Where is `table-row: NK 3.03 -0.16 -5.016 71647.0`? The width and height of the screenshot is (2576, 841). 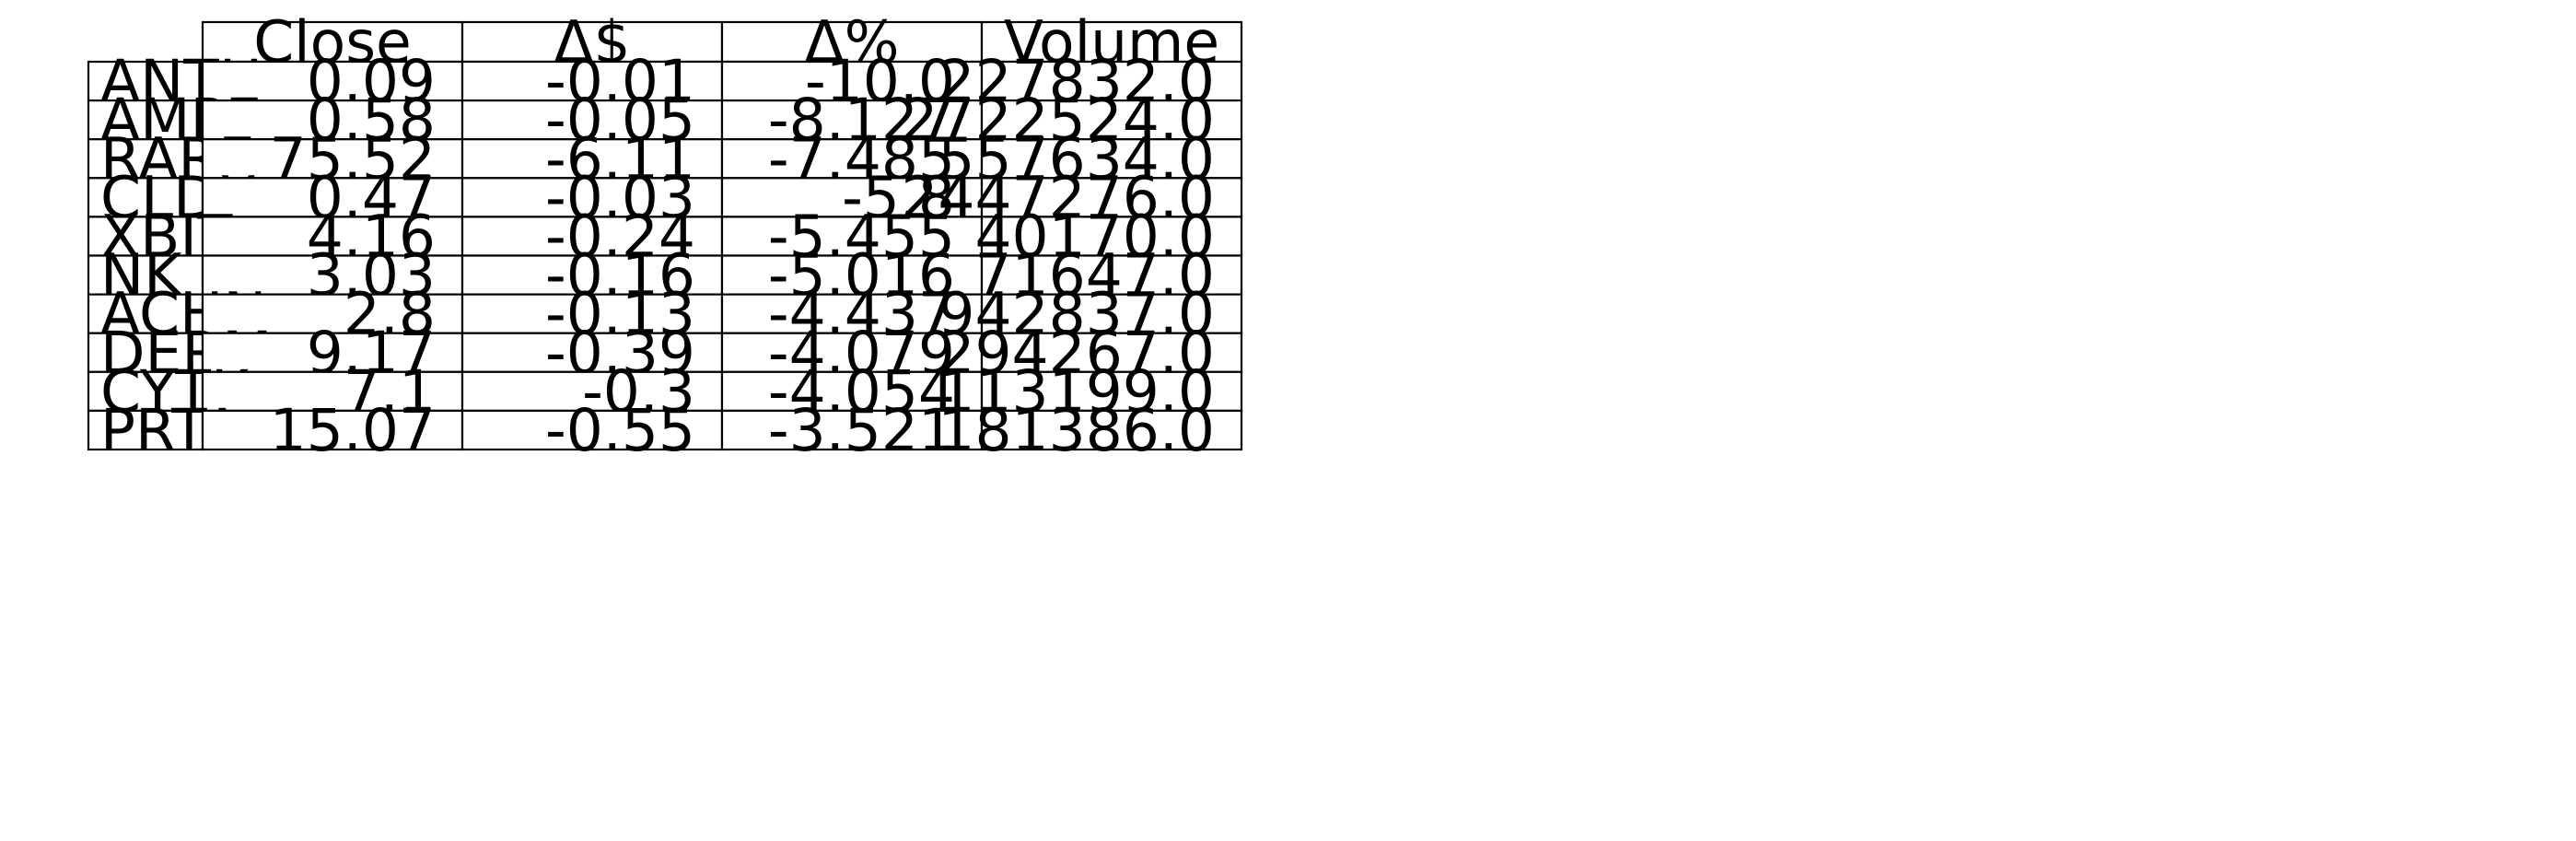
table-row: NK 3.03 -0.16 -5.016 71647.0 is located at coordinates (665, 276).